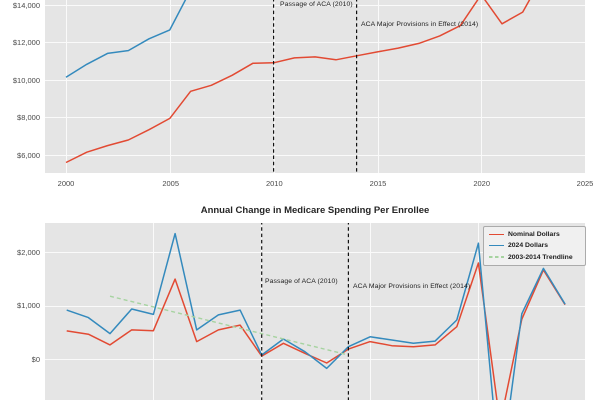 This screenshot has height=400, width=600. Describe the element at coordinates (26, 42) in the screenshot. I see `y-tick-12000: $12,000` at that location.